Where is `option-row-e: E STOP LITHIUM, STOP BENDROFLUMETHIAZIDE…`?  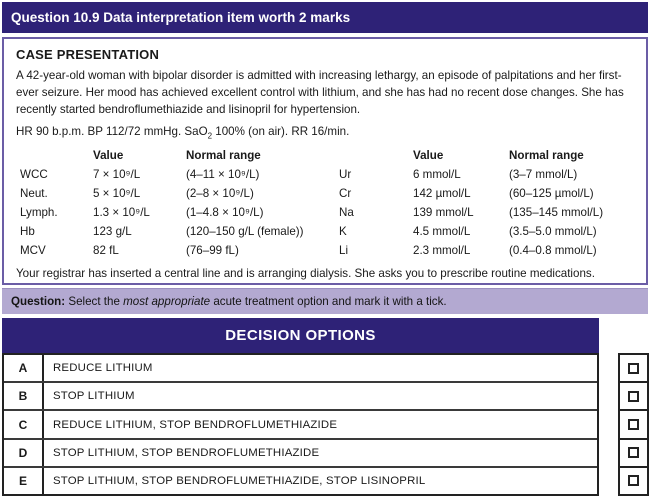
option-row-e: E STOP LITHIUM, STOP BENDROFLUMETHIAZIDE… is located at coordinates (300, 480).